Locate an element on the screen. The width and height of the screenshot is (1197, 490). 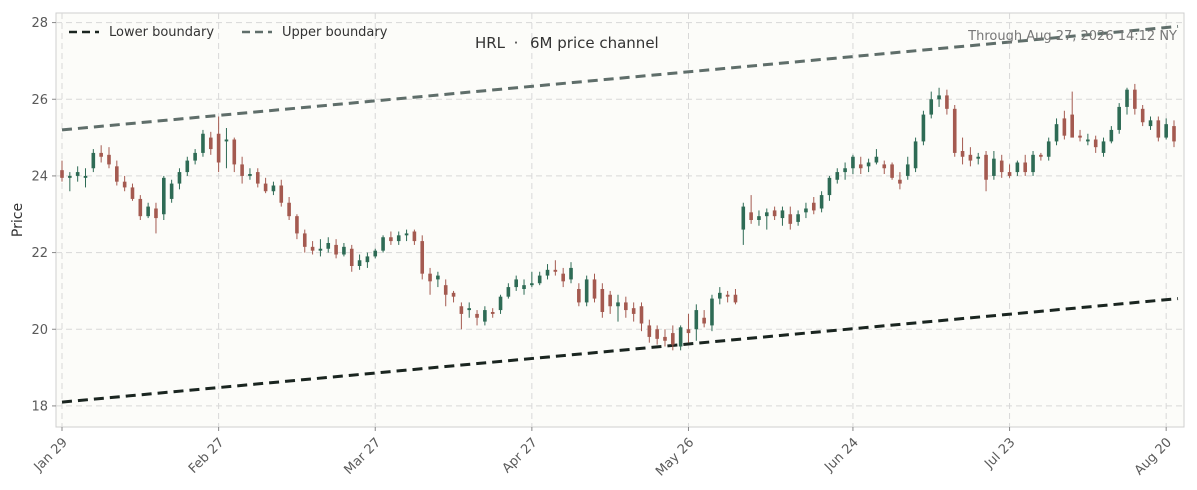
y-tick-label: 20 is located at coordinates (39, 330).